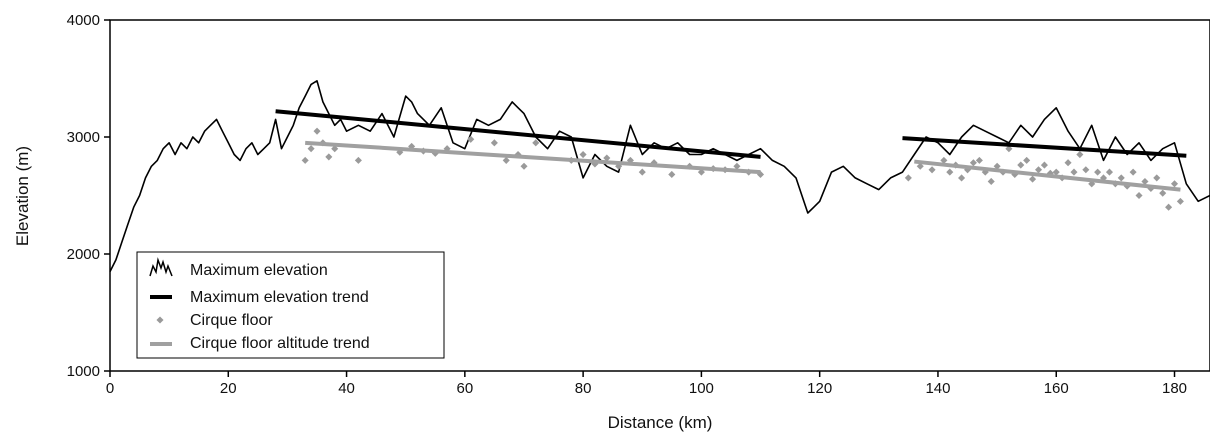 The image size is (1210, 432). What do you see at coordinates (646, 384) in the screenshot?
I see `x-axis: 0 20 40 60 80 100 120 140 160 180` at bounding box center [646, 384].